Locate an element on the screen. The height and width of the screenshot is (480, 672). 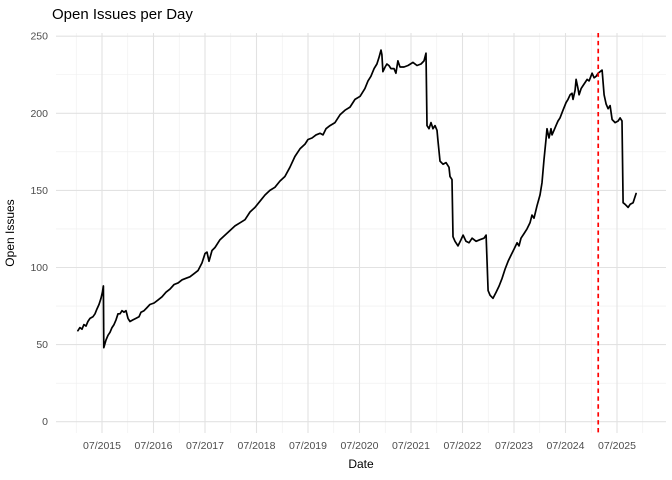
x-tick-label: 07/2019 is located at coordinates (308, 446).